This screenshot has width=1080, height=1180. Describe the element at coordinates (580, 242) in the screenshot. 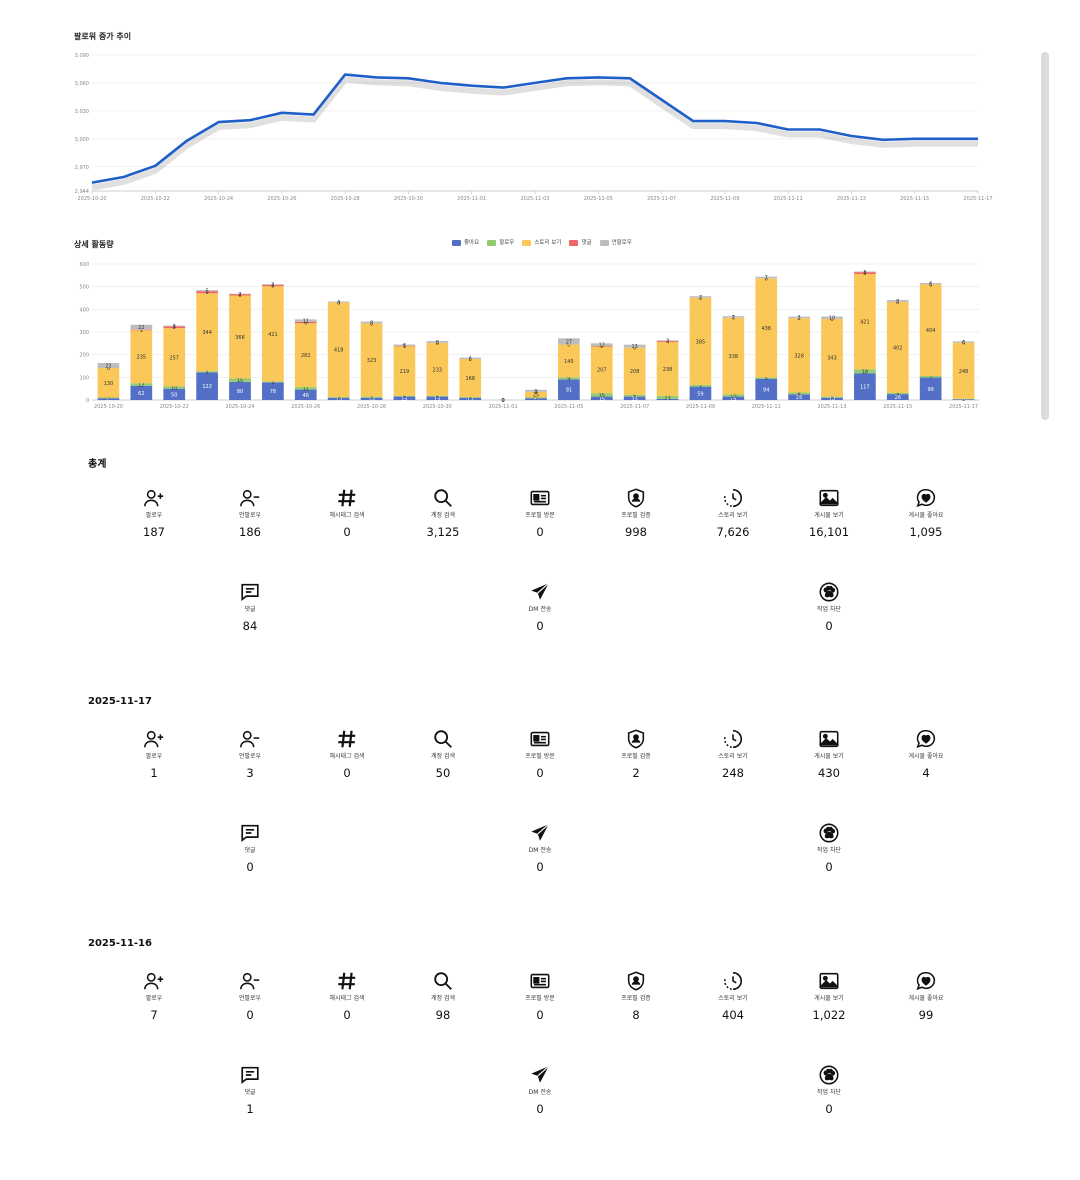

I see `legend-item: 댓글` at that location.